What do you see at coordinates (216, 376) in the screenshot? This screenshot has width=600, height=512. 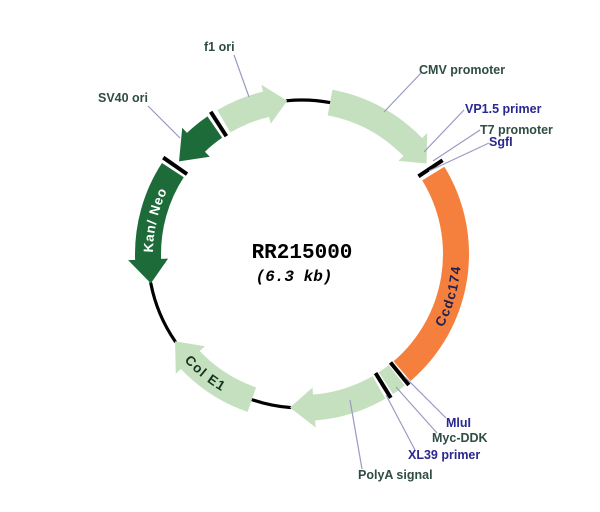 I see `feature-col-e1` at bounding box center [216, 376].